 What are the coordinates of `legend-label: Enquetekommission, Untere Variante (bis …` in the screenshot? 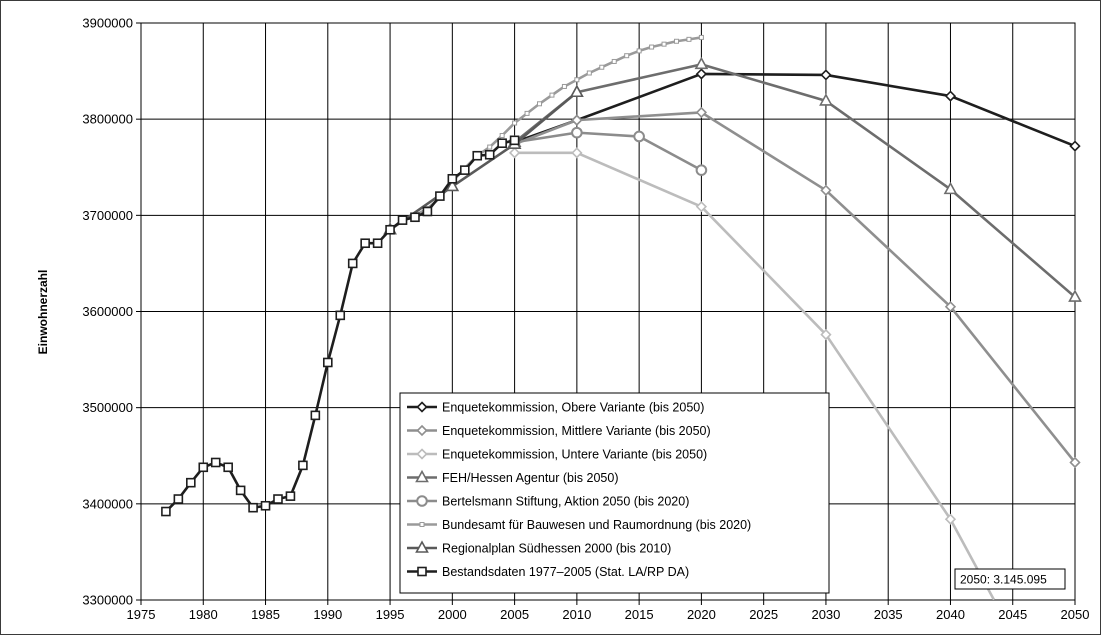 It's located at (574, 455).